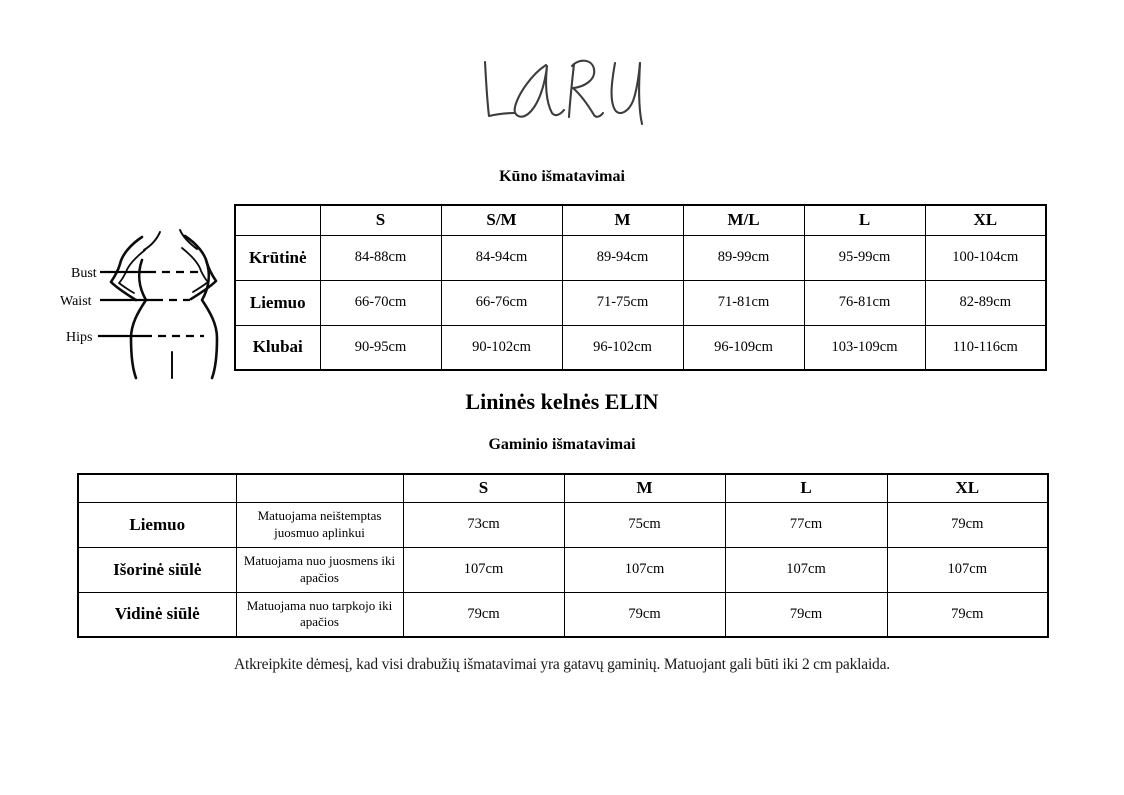 This screenshot has height=795, width=1124. What do you see at coordinates (806, 524) in the screenshot?
I see `value-cell: 77cm` at bounding box center [806, 524].